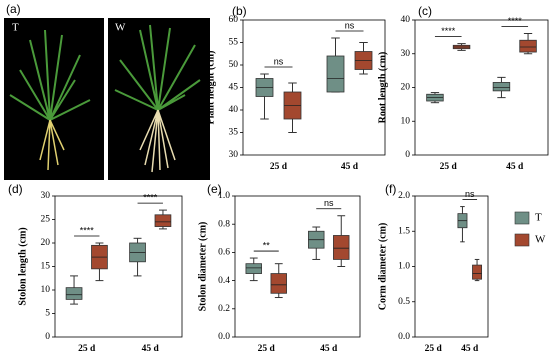 Image resolution: width=550 pixels, height=359 pixels. What do you see at coordinates (239, 11) in the screenshot?
I see `panel-label: (b)` at bounding box center [239, 11].